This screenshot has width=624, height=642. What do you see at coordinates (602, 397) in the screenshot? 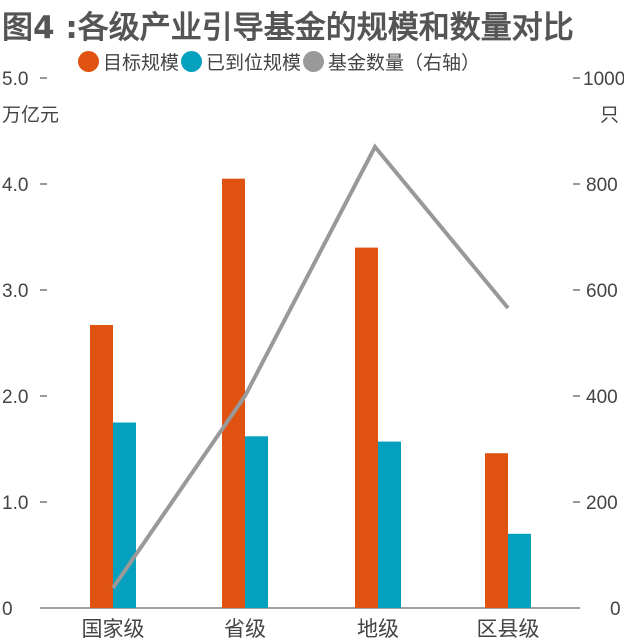
I see `right-tick-label: 400` at bounding box center [602, 397].